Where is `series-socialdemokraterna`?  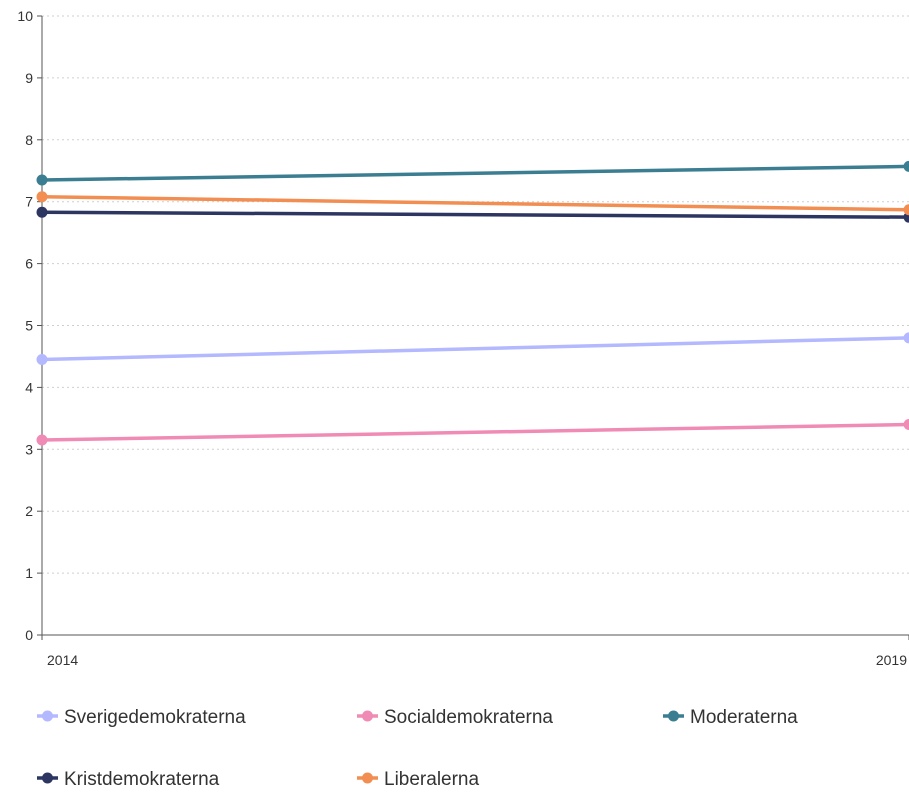
series-socialdemokraterna is located at coordinates (472, 432).